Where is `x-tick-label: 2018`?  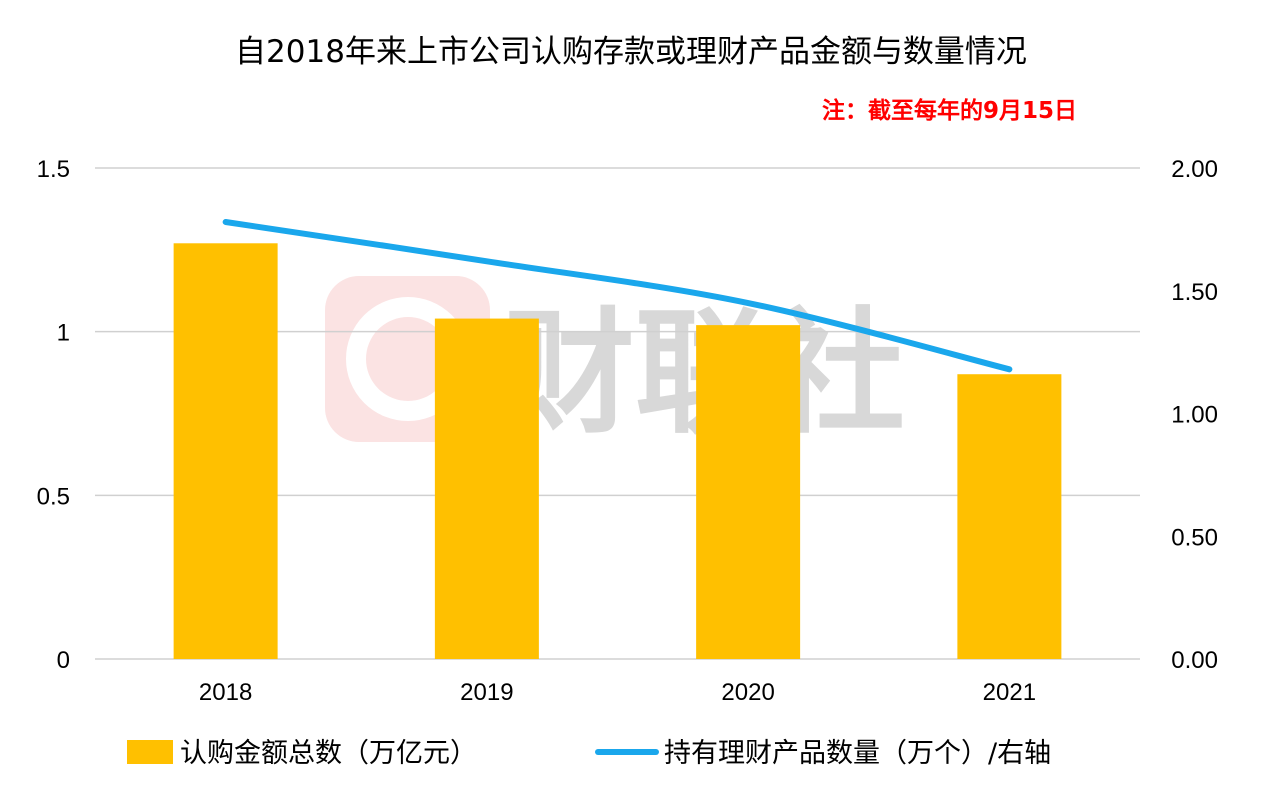
x-tick-label: 2018 is located at coordinates (225, 692).